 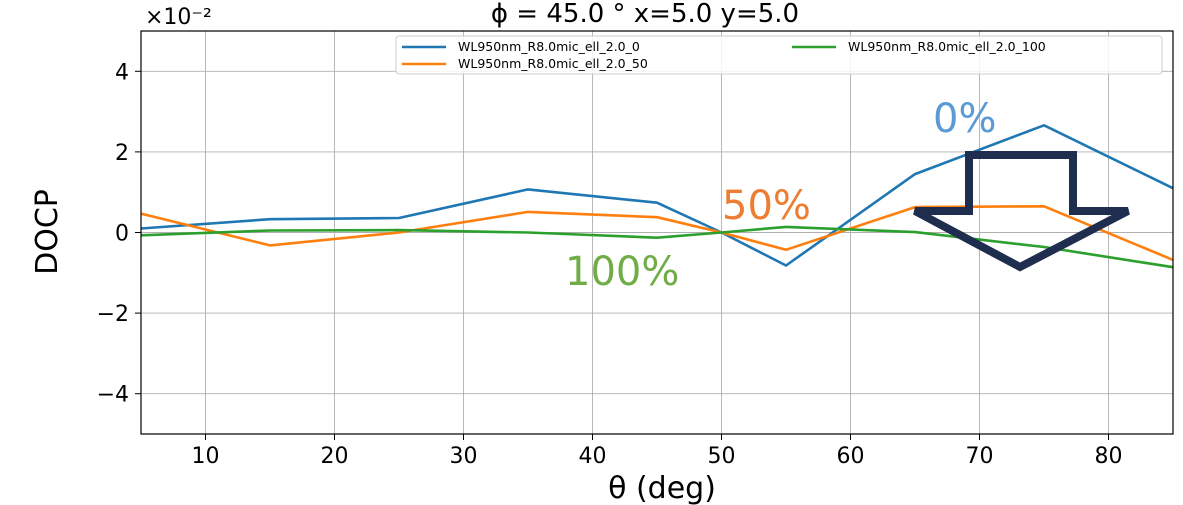 I want to click on x-tick-label: 70, so click(x=980, y=456).